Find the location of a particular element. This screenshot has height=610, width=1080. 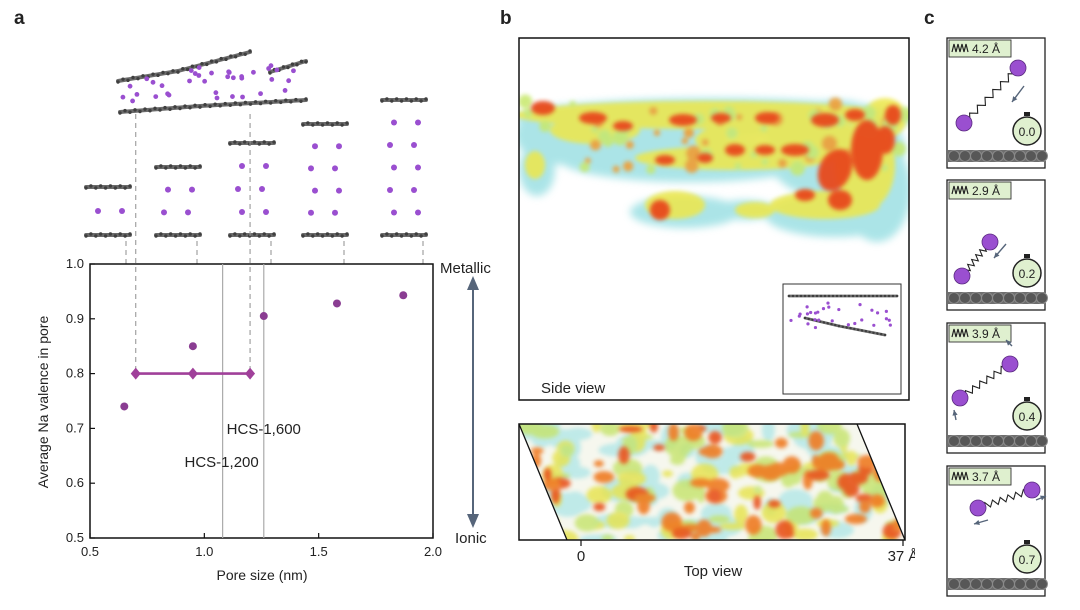

panel-label-a: a is located at coordinates (19, 18).